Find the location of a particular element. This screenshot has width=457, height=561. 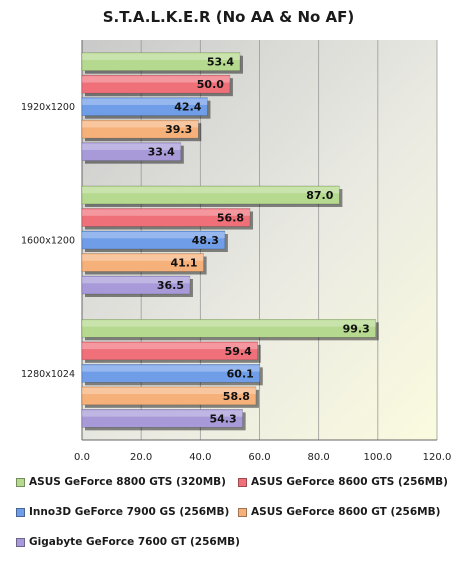

x-tick-label: 60.0 is located at coordinates (259, 457).